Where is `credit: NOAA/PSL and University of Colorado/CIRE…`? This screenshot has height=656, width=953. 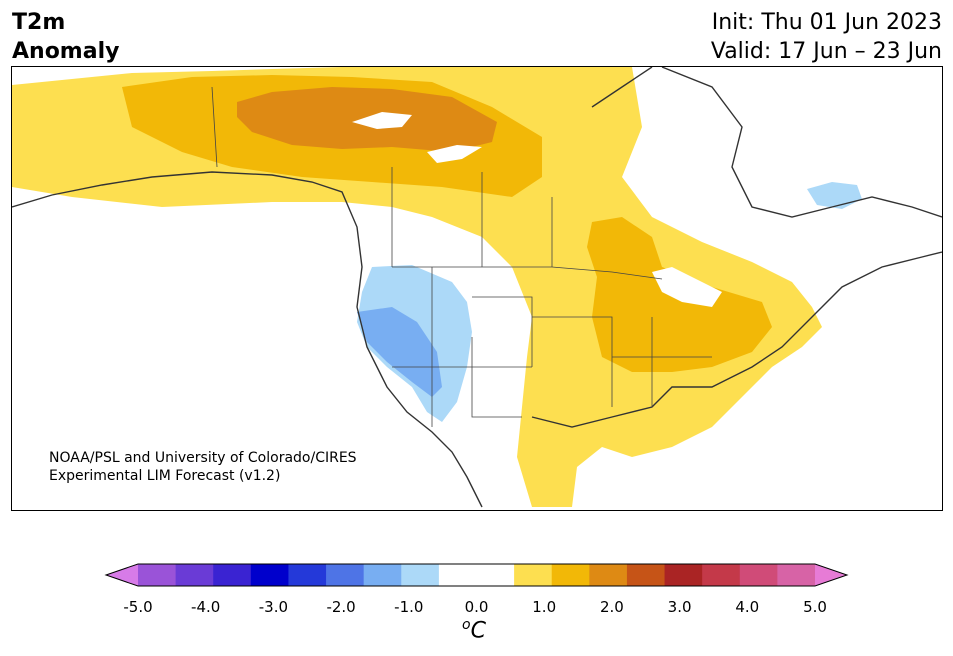
credit: NOAA/PSL and University of Colorado/CIRE… is located at coordinates (203, 467).